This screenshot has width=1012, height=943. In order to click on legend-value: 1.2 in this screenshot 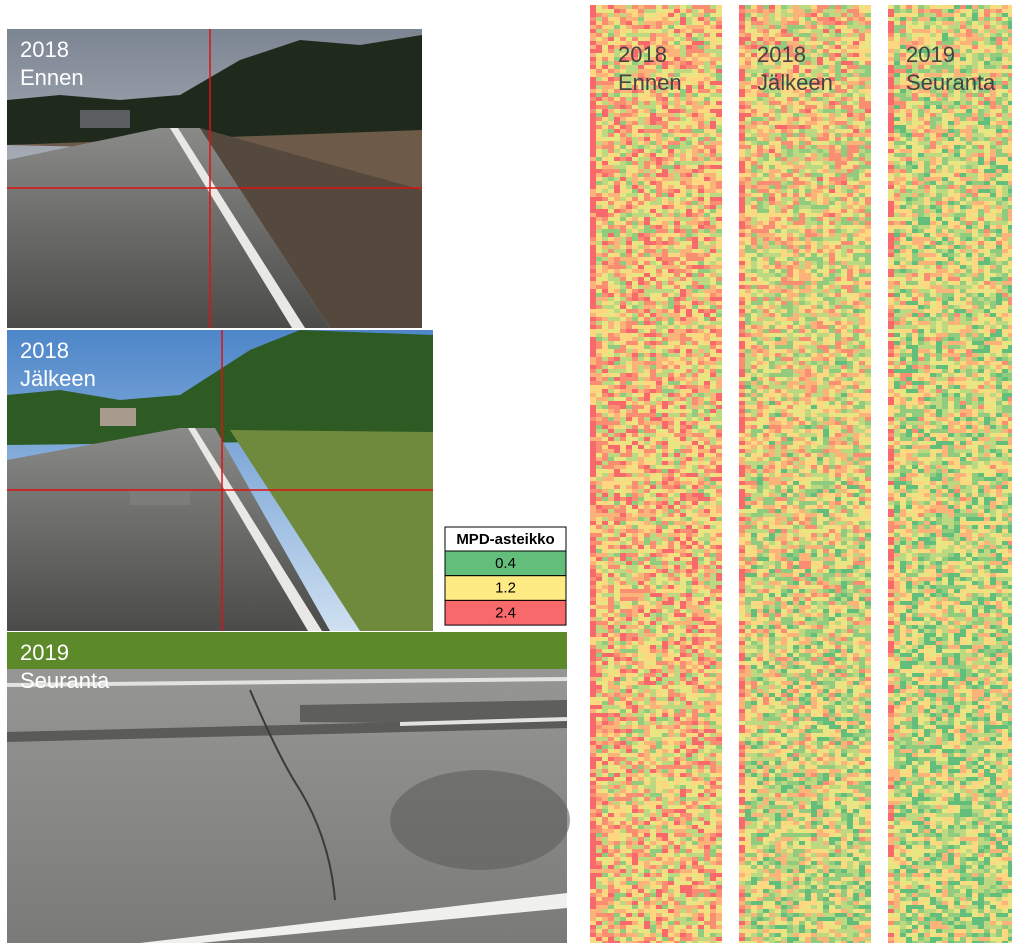, I will do `click(505, 588)`.